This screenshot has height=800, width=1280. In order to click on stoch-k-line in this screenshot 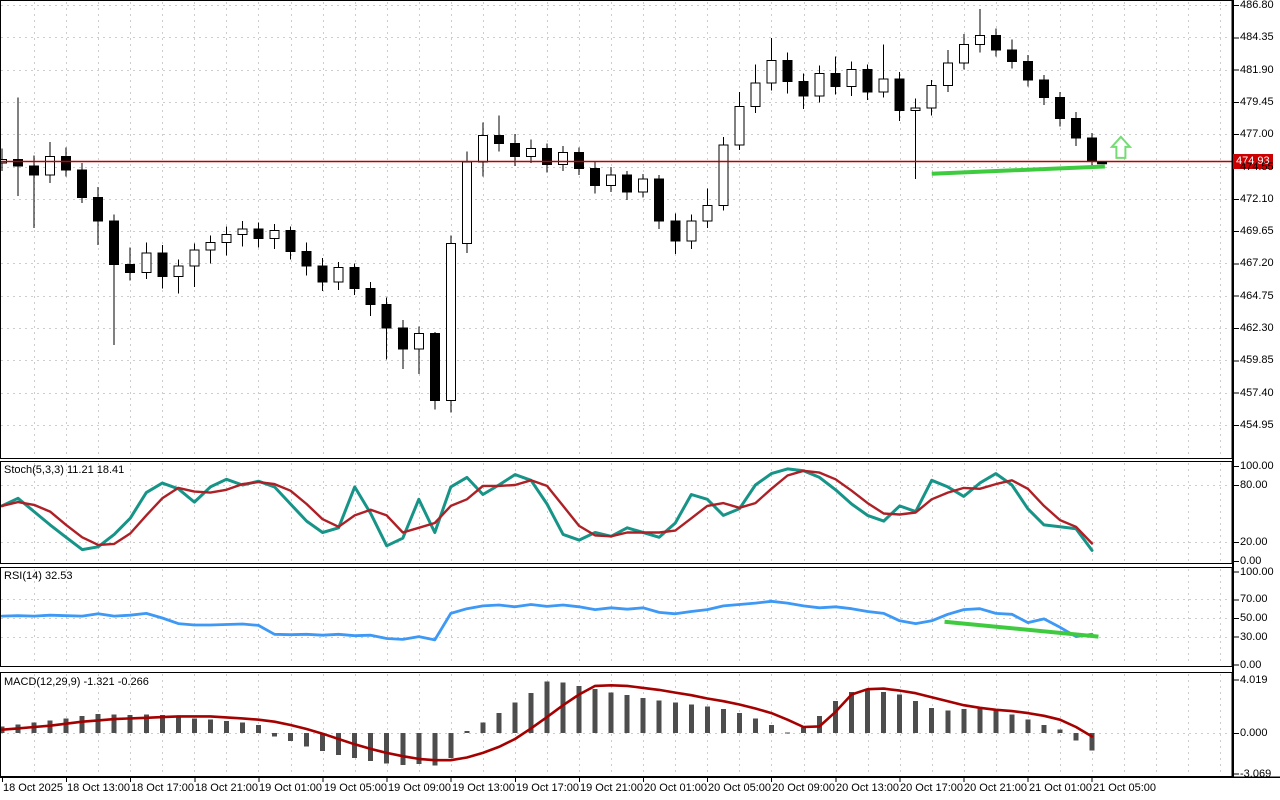, I will do `click(547, 509)`.